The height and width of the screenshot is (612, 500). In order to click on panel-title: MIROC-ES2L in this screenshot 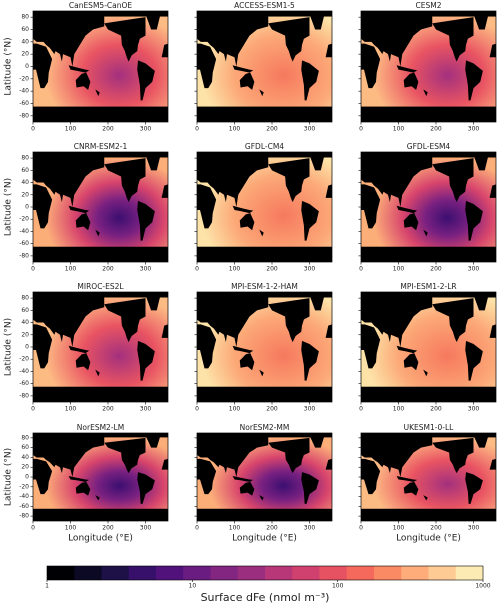, I will do `click(100, 286)`.